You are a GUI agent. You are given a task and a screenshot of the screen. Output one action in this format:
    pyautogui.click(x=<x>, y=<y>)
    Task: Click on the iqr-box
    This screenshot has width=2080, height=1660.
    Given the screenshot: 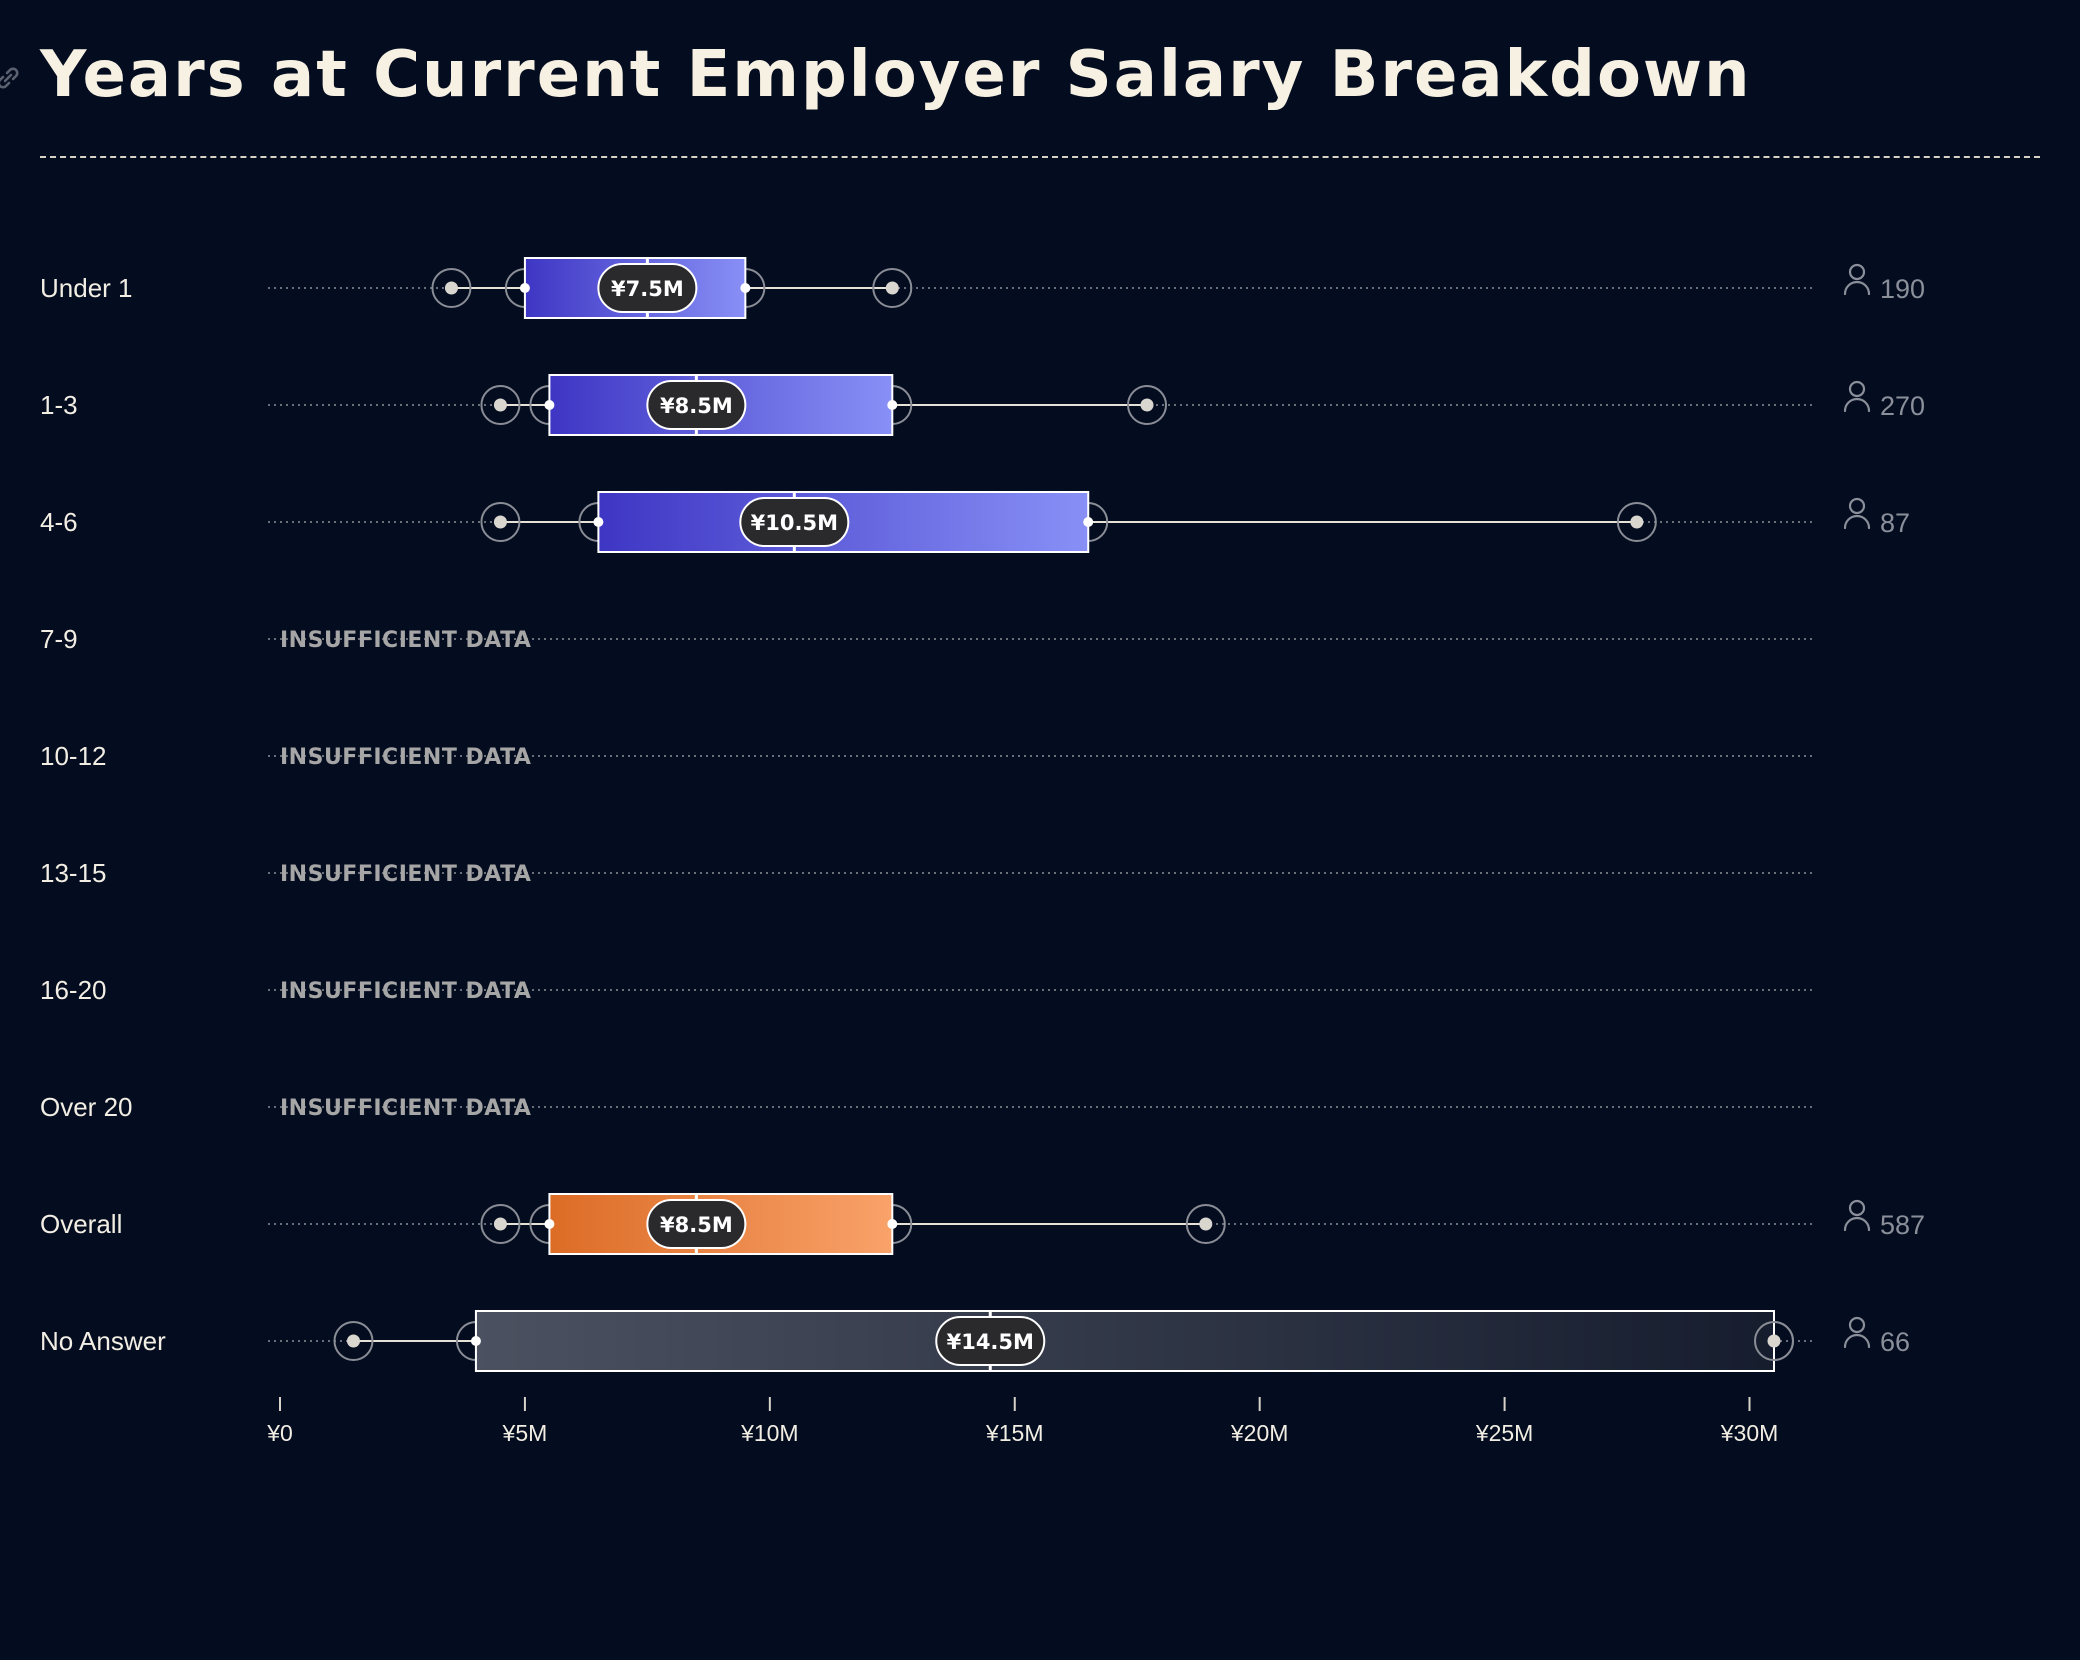 What is the action you would take?
    pyautogui.click(x=1124, y=1341)
    